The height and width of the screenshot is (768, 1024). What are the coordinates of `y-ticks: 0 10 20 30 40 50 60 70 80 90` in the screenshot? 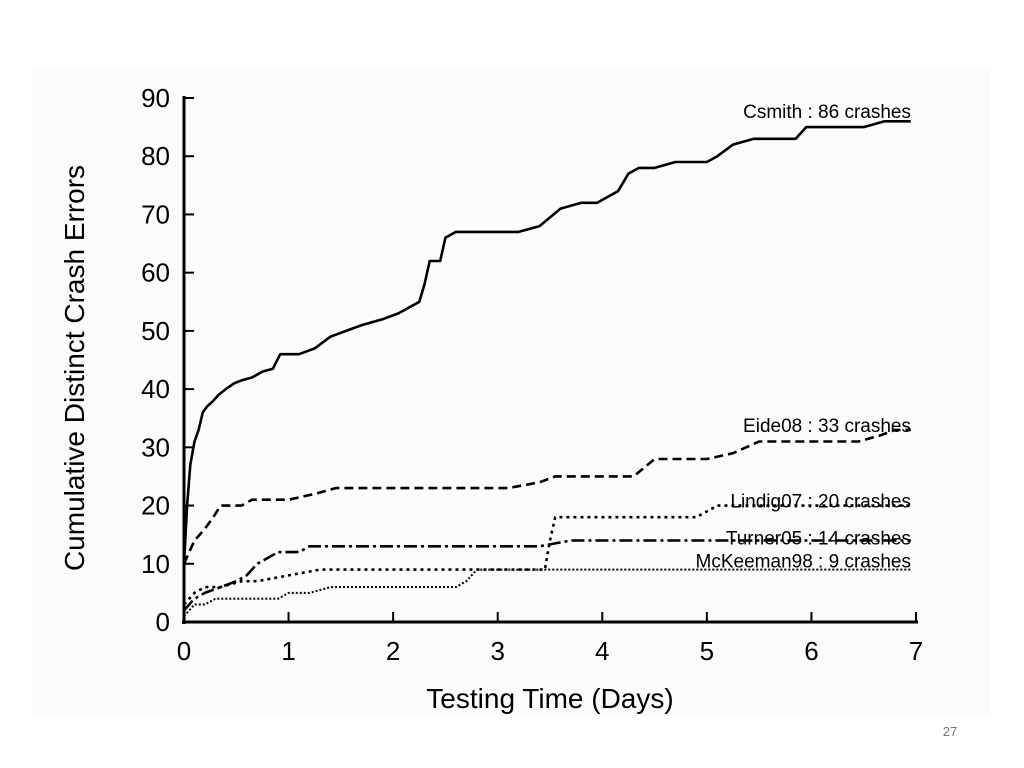 It's located at (167, 360).